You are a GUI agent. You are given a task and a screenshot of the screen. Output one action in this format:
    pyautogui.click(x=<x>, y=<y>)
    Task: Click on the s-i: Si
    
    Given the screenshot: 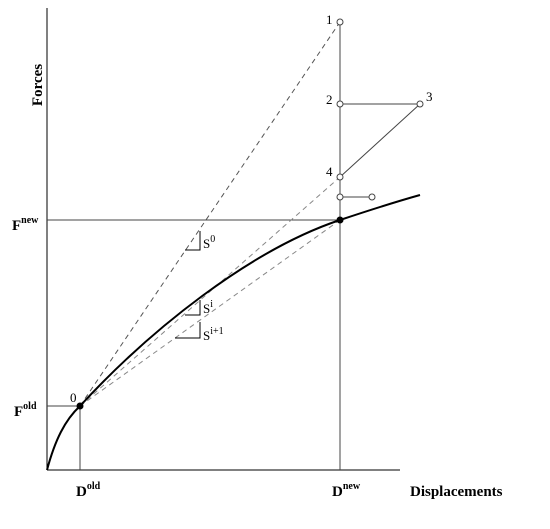 What is the action you would take?
    pyautogui.click(x=208, y=307)
    